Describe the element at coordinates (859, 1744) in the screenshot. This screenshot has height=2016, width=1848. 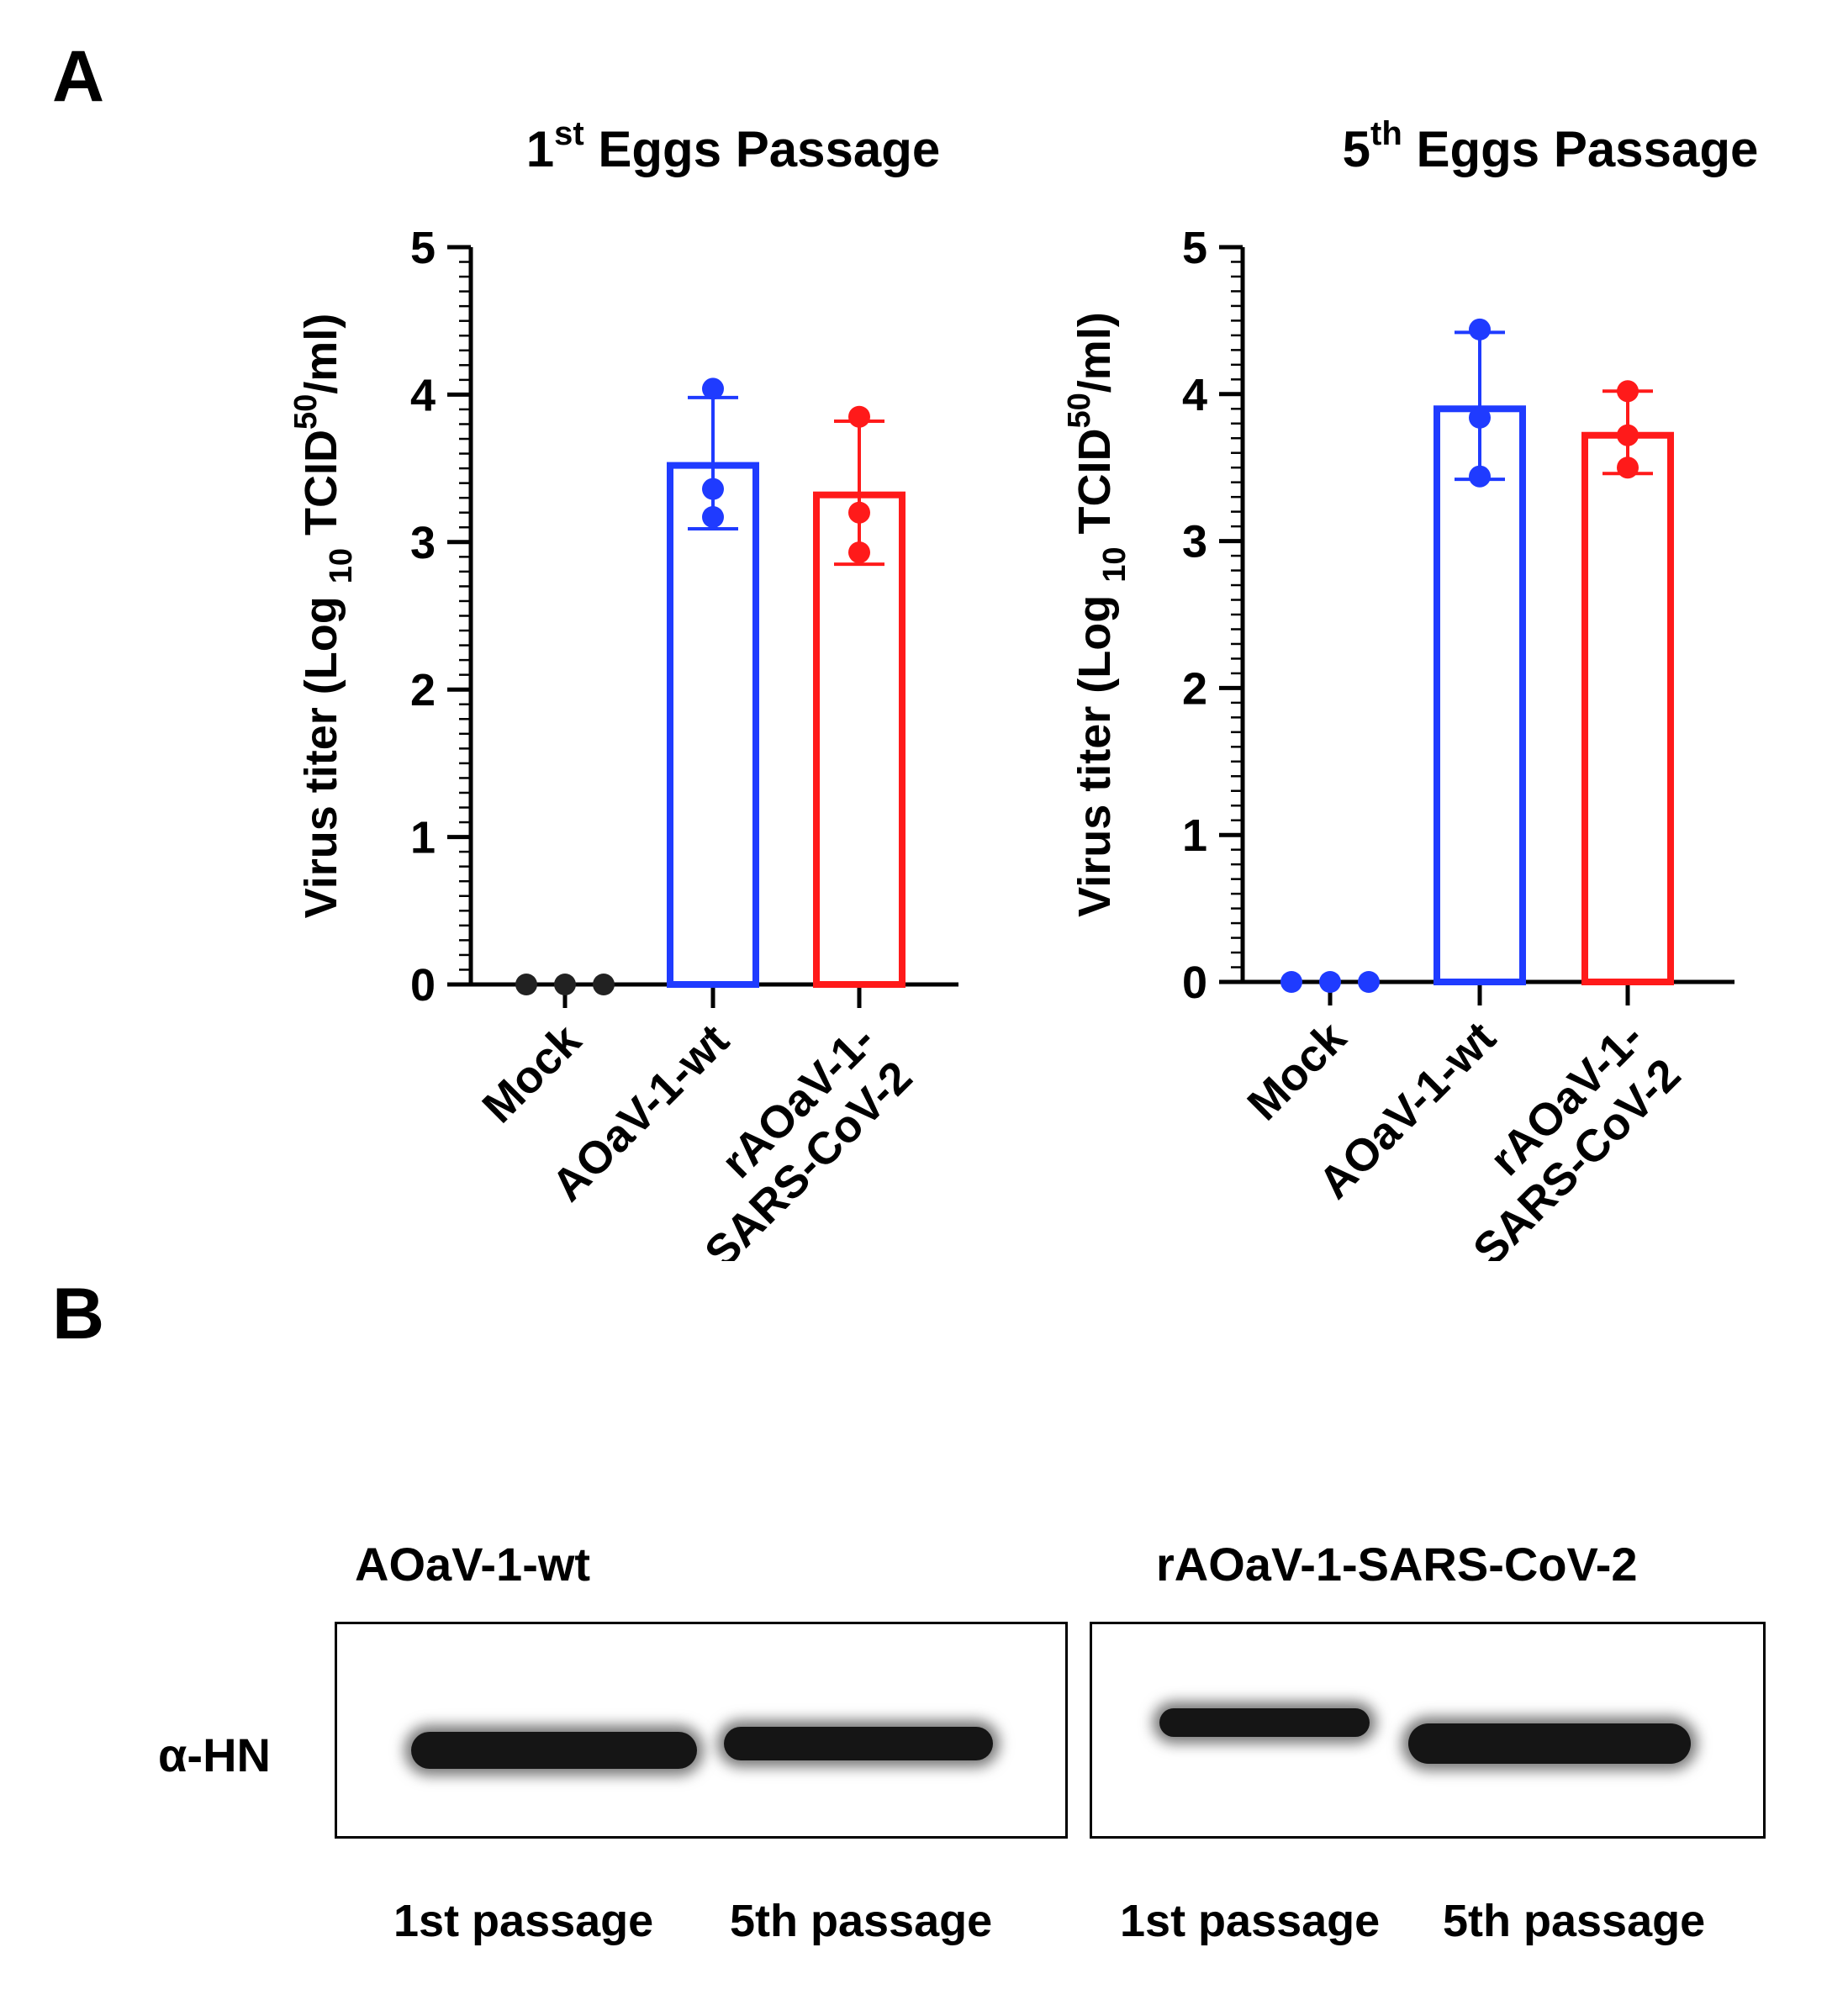
I see `band-wt-5th-passage` at that location.